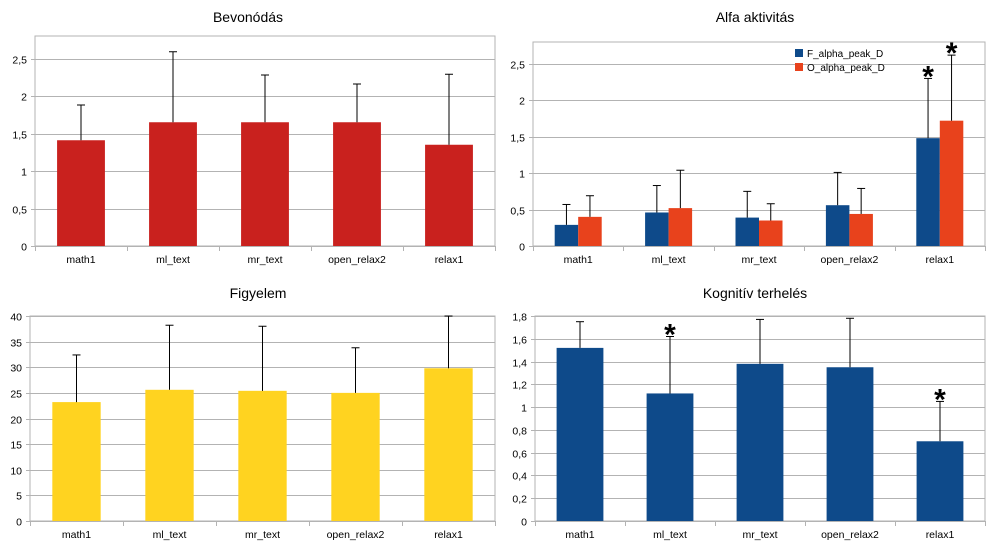 The width and height of the screenshot is (995, 545). Describe the element at coordinates (16, 318) in the screenshot. I see `y-tick-label: 40` at that location.